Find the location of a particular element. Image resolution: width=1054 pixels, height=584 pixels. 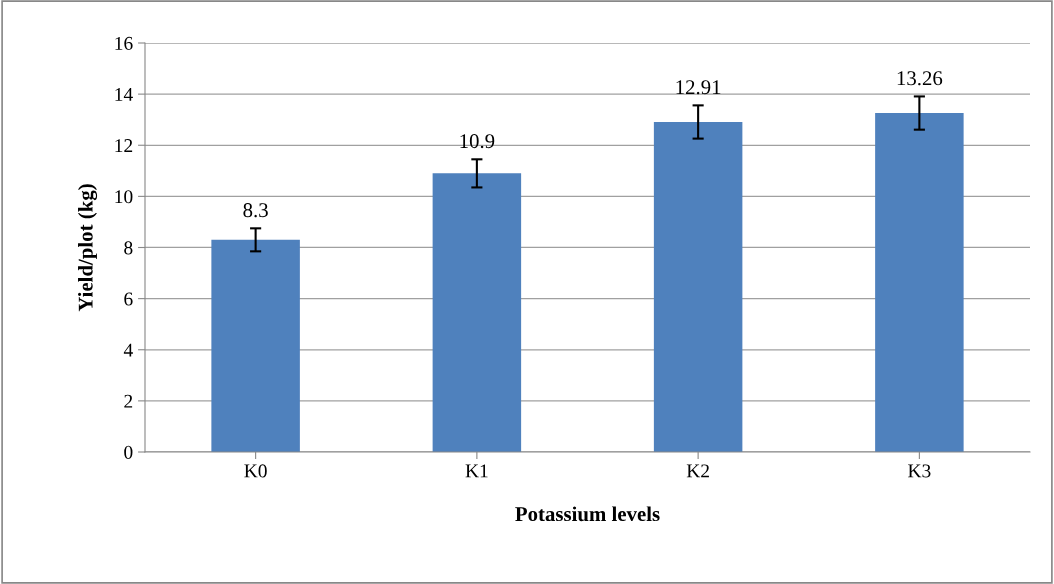

data-label: 8.3 is located at coordinates (255, 210).